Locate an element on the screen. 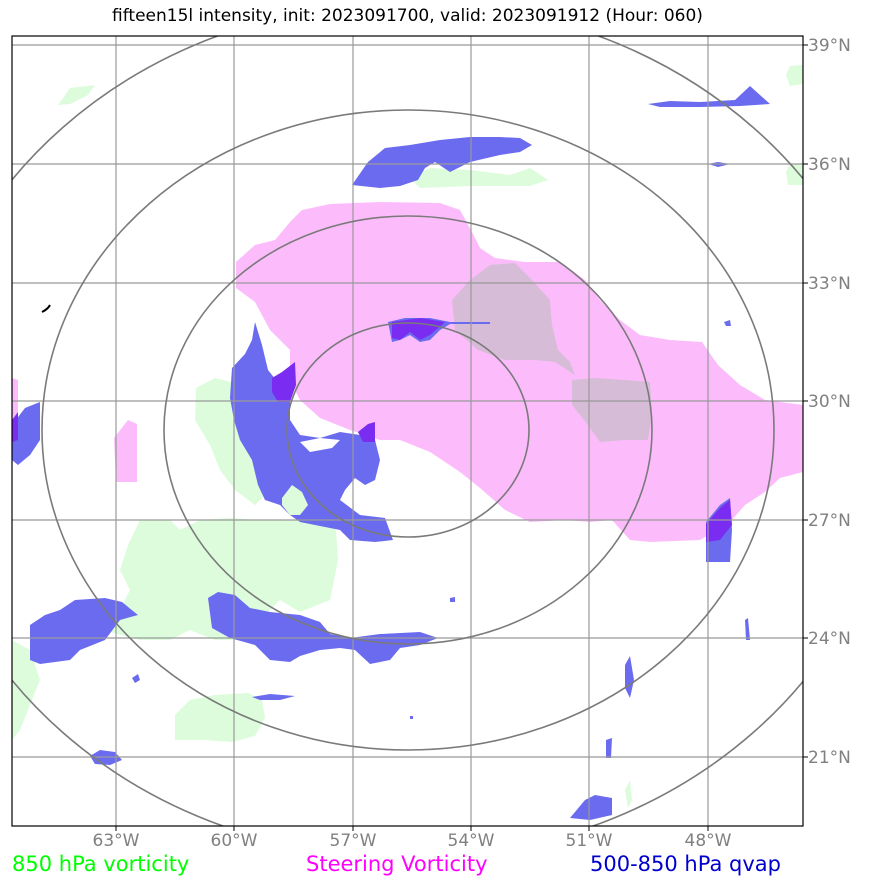  lat-label-30n: 30°N is located at coordinates (829, 402).